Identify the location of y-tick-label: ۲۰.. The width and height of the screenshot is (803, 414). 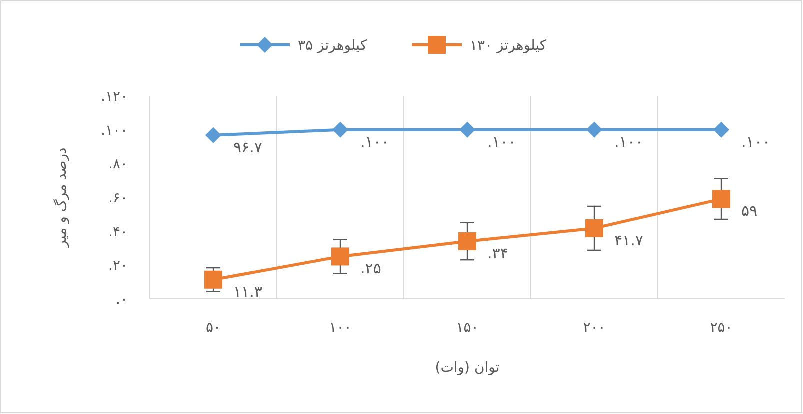
(118, 266).